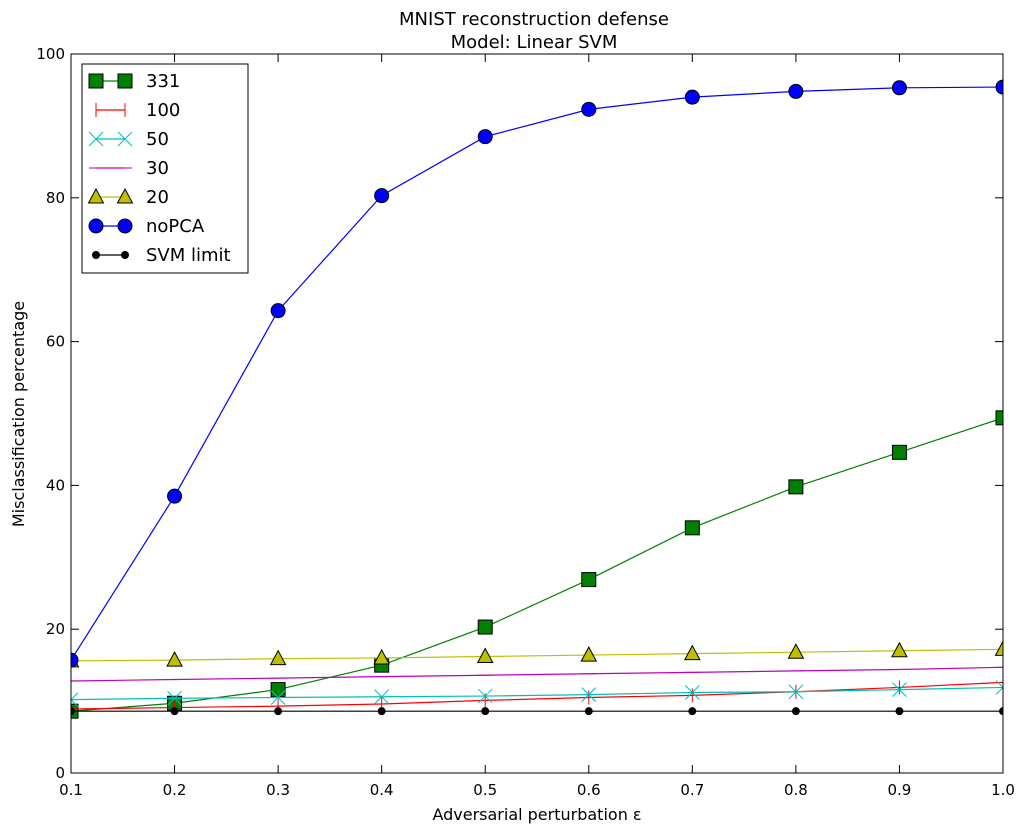 The image size is (1025, 836). I want to click on y-tick-label: 60, so click(55, 342).